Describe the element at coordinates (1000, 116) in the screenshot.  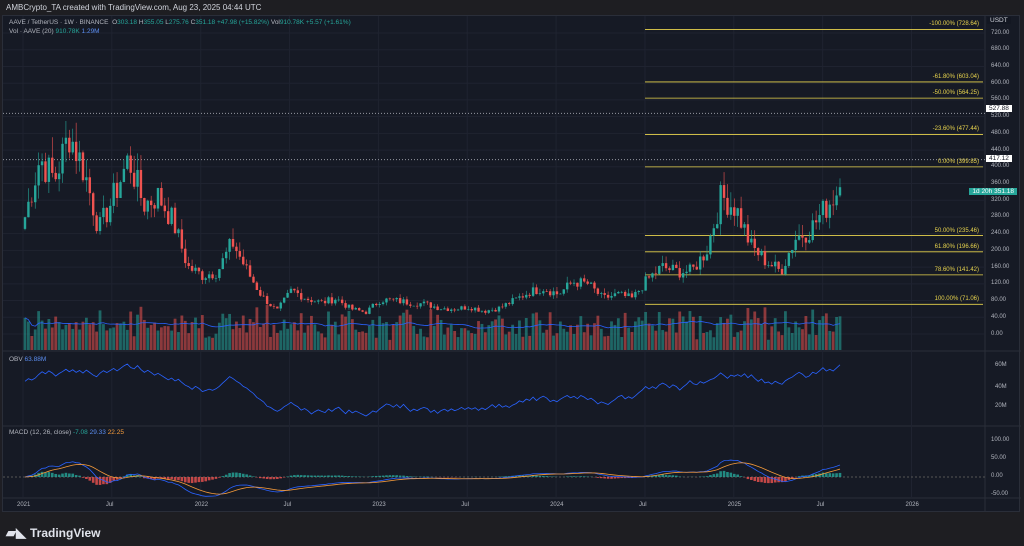
I see `price-tick-label: 520.00` at that location.